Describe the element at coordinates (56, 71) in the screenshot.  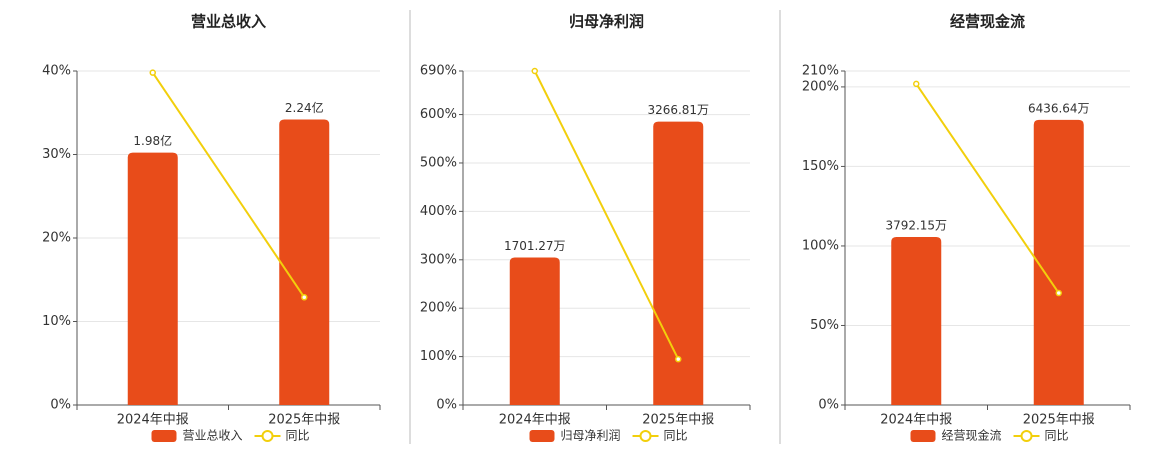
I see `y-tick-label: 40%` at that location.